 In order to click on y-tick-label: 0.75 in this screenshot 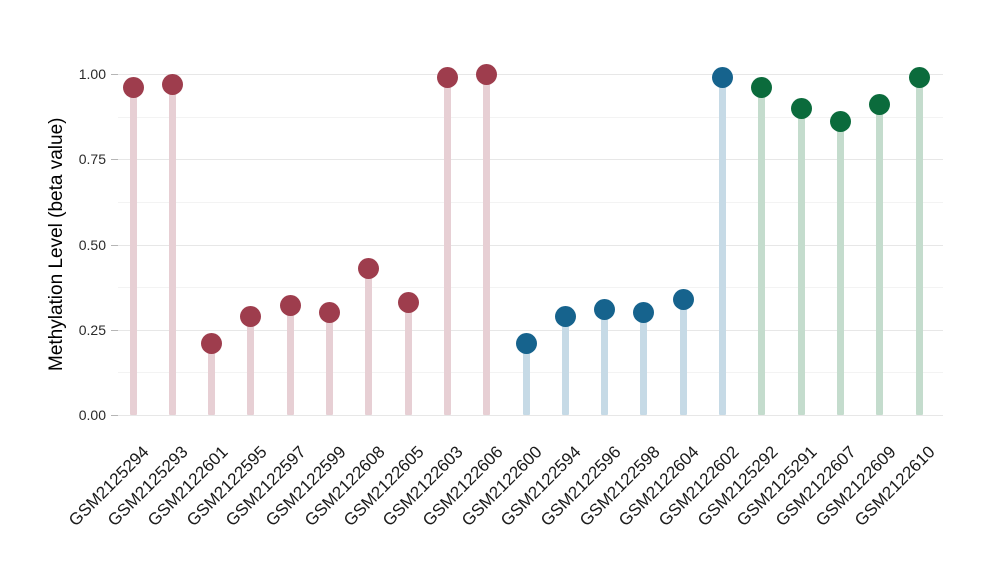, I will do `click(92, 159)`.